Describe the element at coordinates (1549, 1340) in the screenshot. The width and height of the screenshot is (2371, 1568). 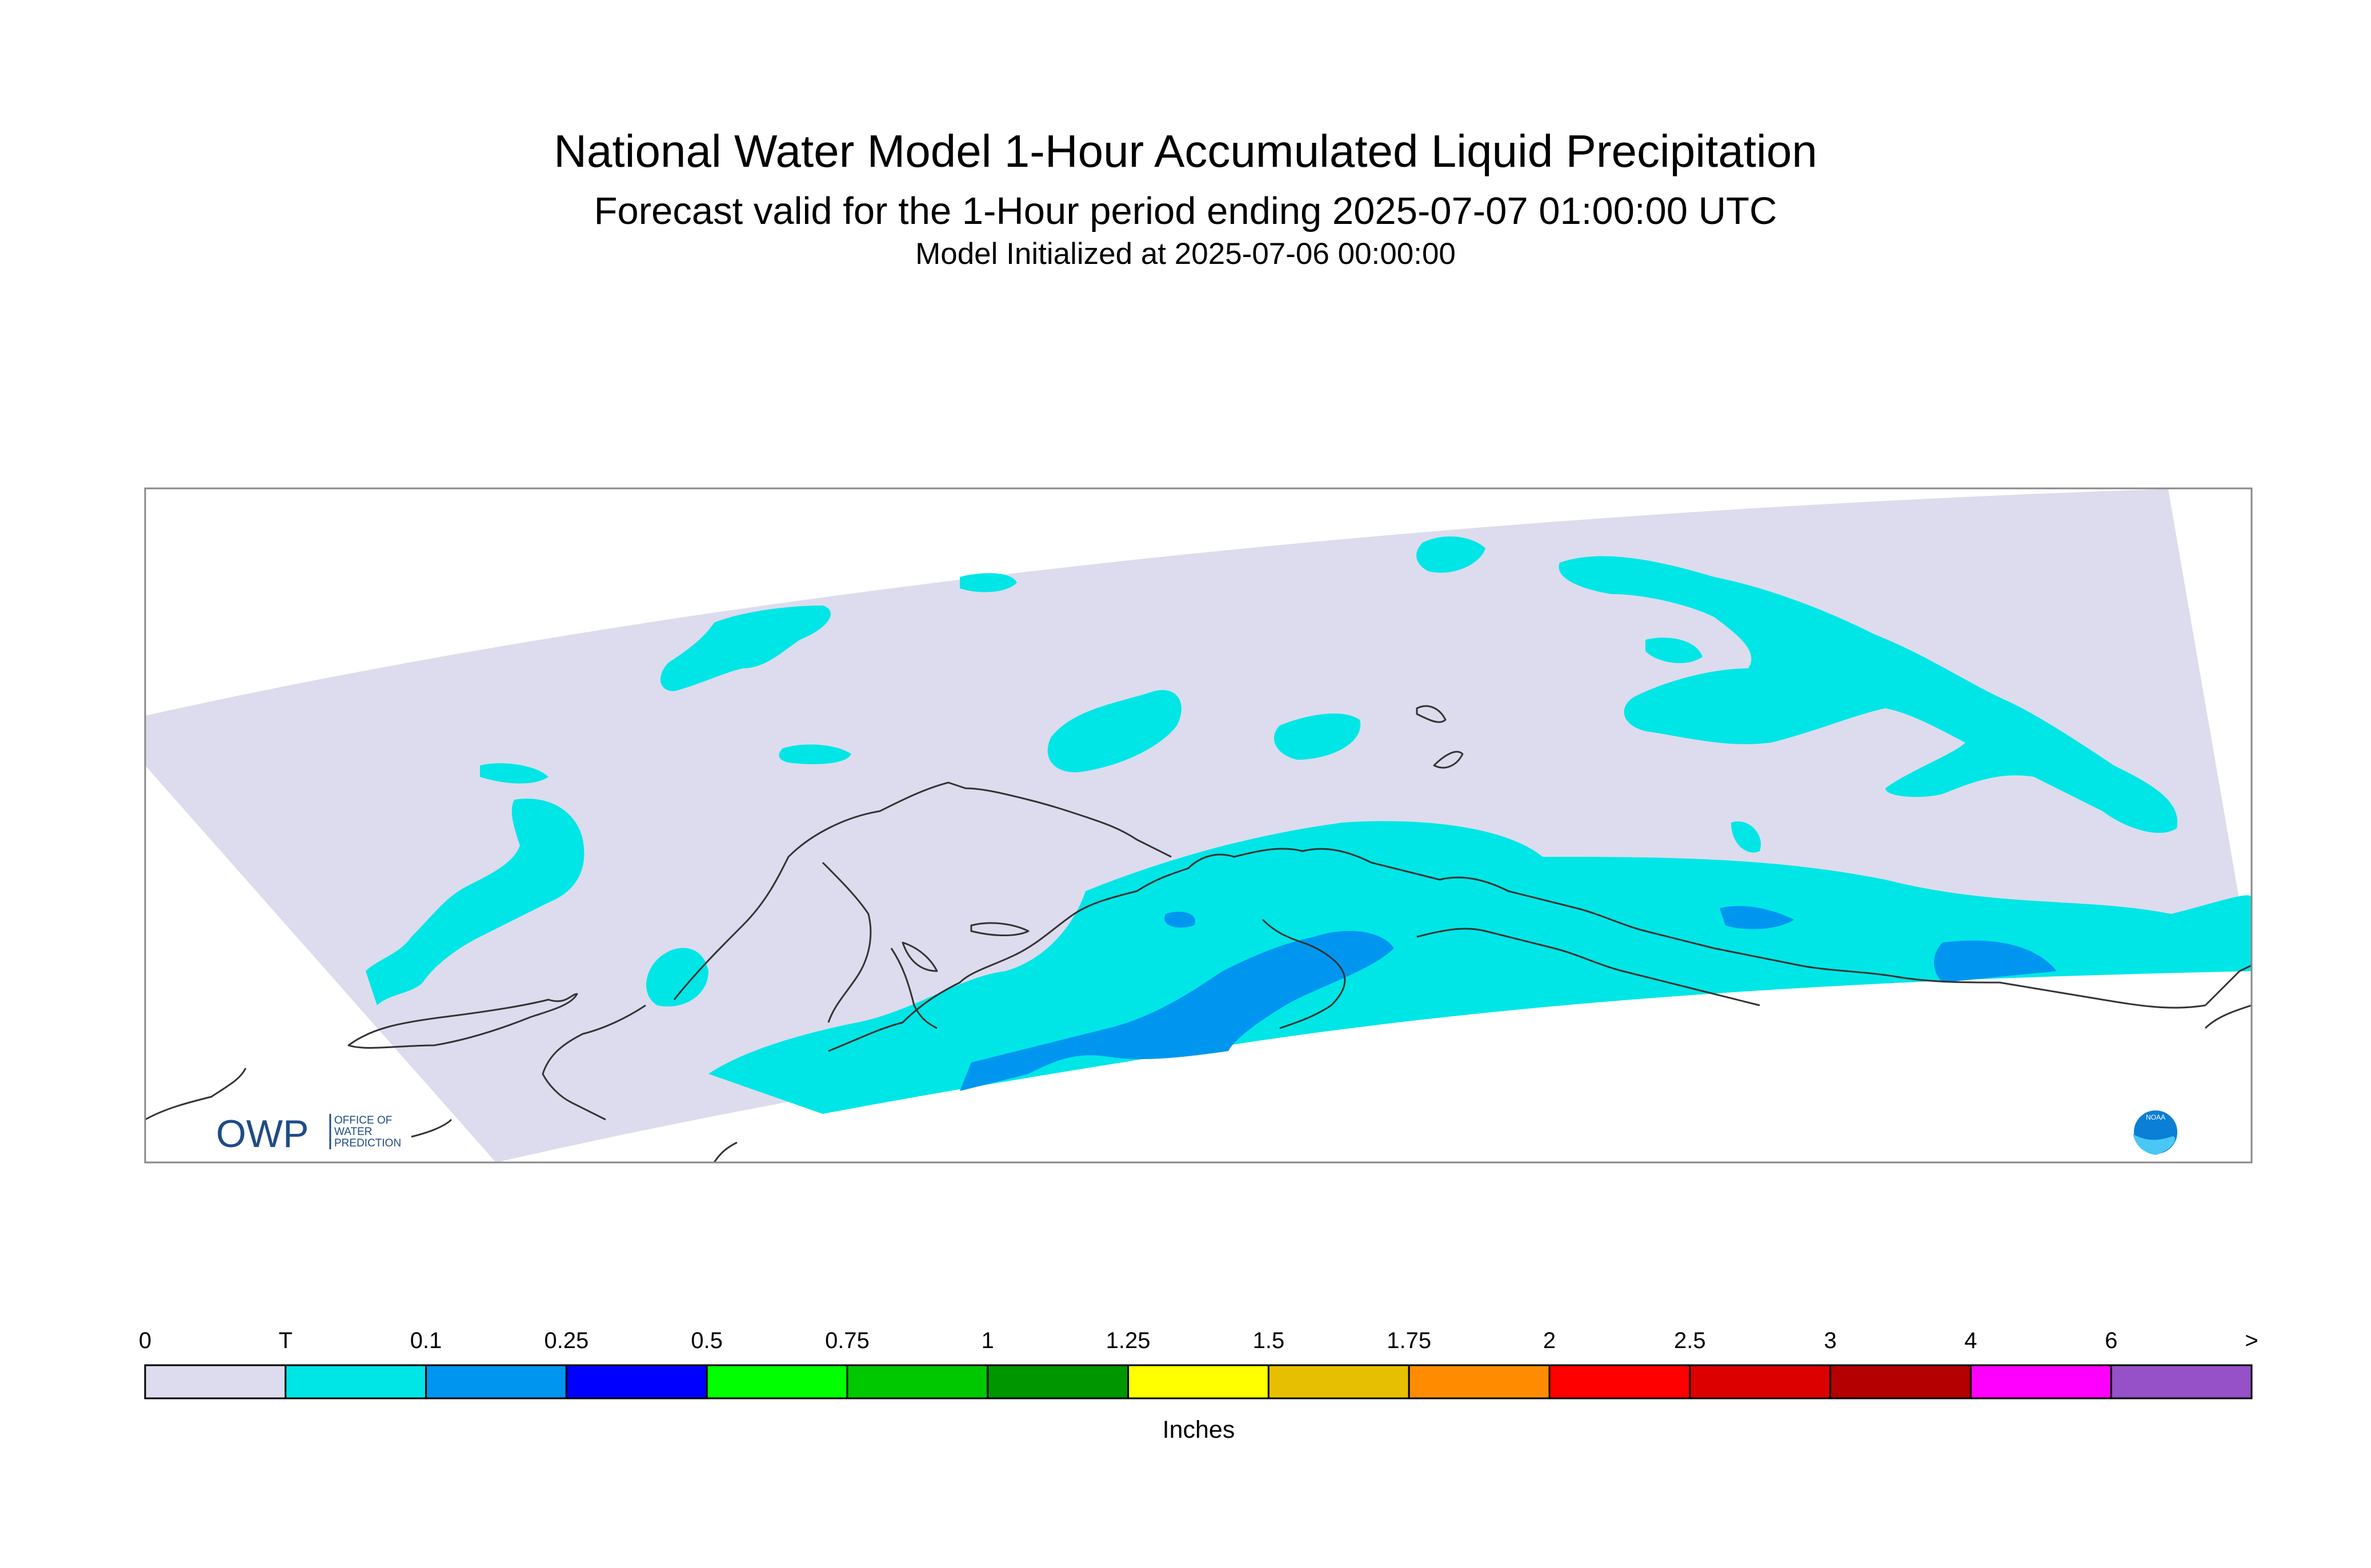
I see `legend-tick-label-10: 2` at that location.